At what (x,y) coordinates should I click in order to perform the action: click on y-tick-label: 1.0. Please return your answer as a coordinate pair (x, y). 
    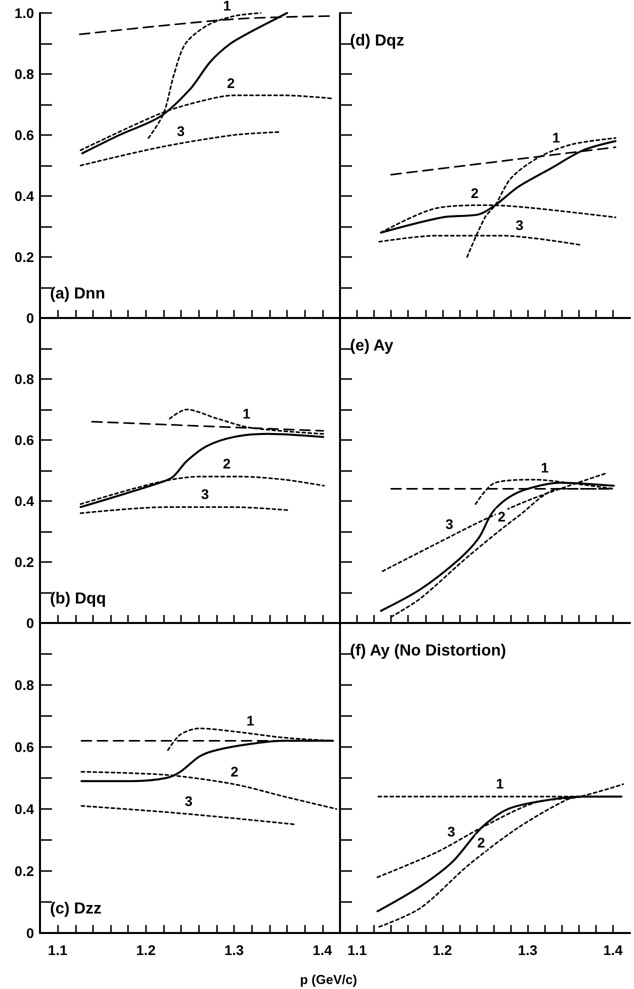
    Looking at the image, I should click on (24, 13).